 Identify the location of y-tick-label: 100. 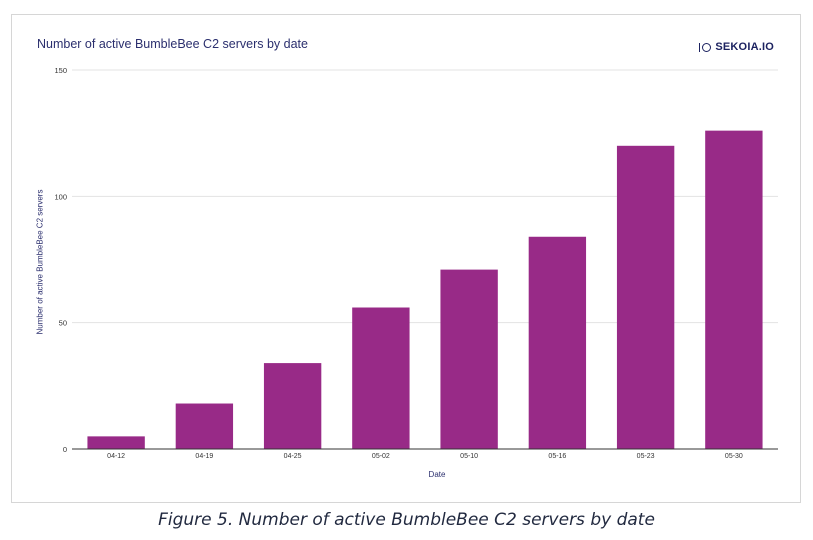
(60, 196).